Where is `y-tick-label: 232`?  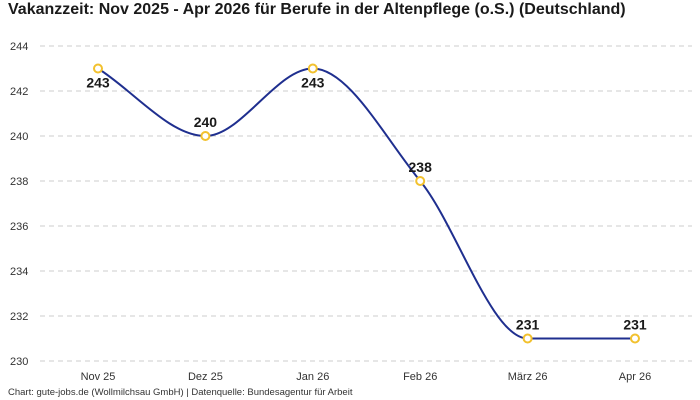
y-tick-label: 232 is located at coordinates (19, 317).